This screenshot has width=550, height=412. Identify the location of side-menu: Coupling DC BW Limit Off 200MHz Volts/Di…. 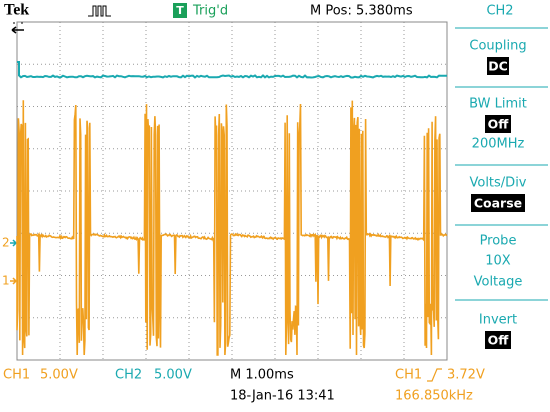
(501, 188).